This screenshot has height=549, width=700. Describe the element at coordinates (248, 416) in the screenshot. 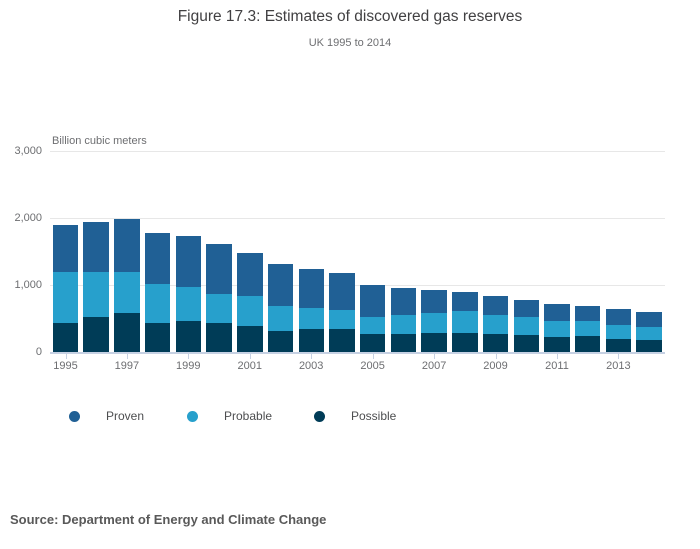

I see `legend-label-probable: Probable` at that location.